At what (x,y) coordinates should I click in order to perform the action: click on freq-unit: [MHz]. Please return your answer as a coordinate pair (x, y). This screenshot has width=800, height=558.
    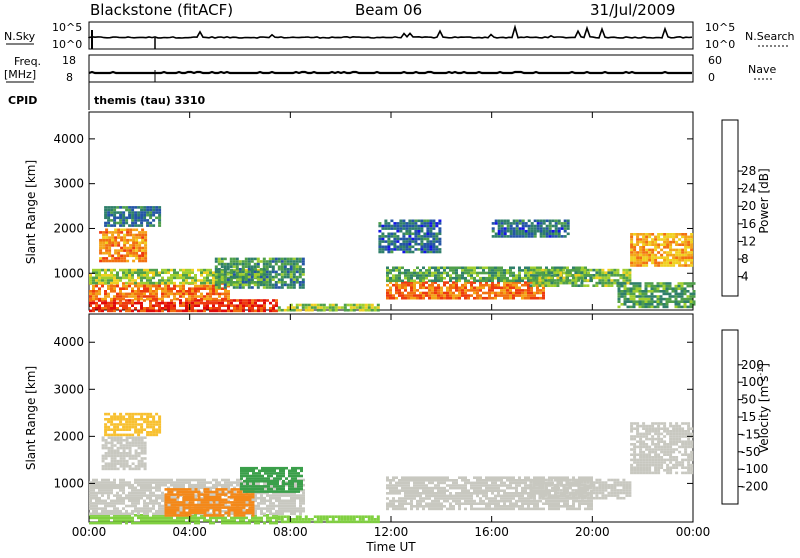
    Looking at the image, I should click on (20, 74).